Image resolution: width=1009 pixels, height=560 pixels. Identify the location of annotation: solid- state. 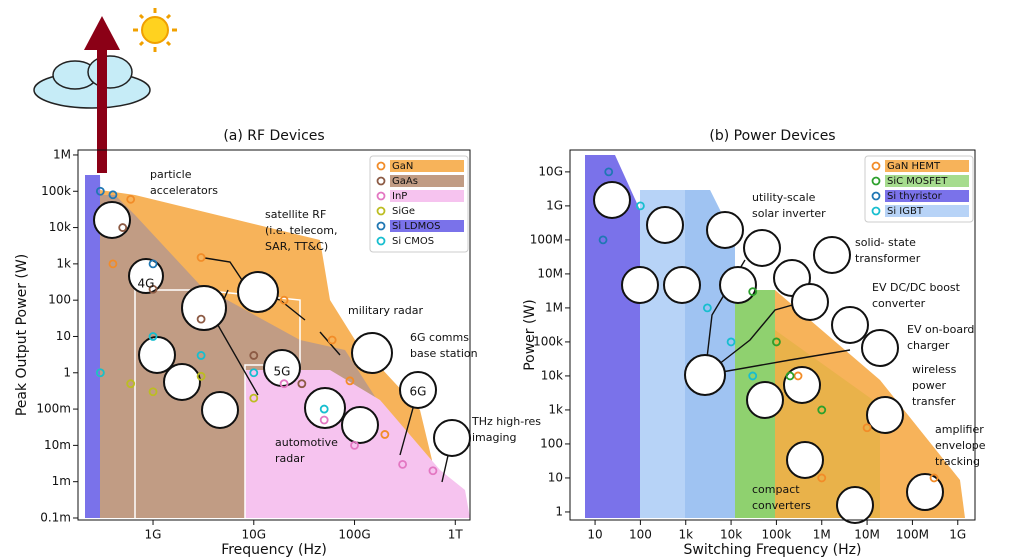
(885, 242).